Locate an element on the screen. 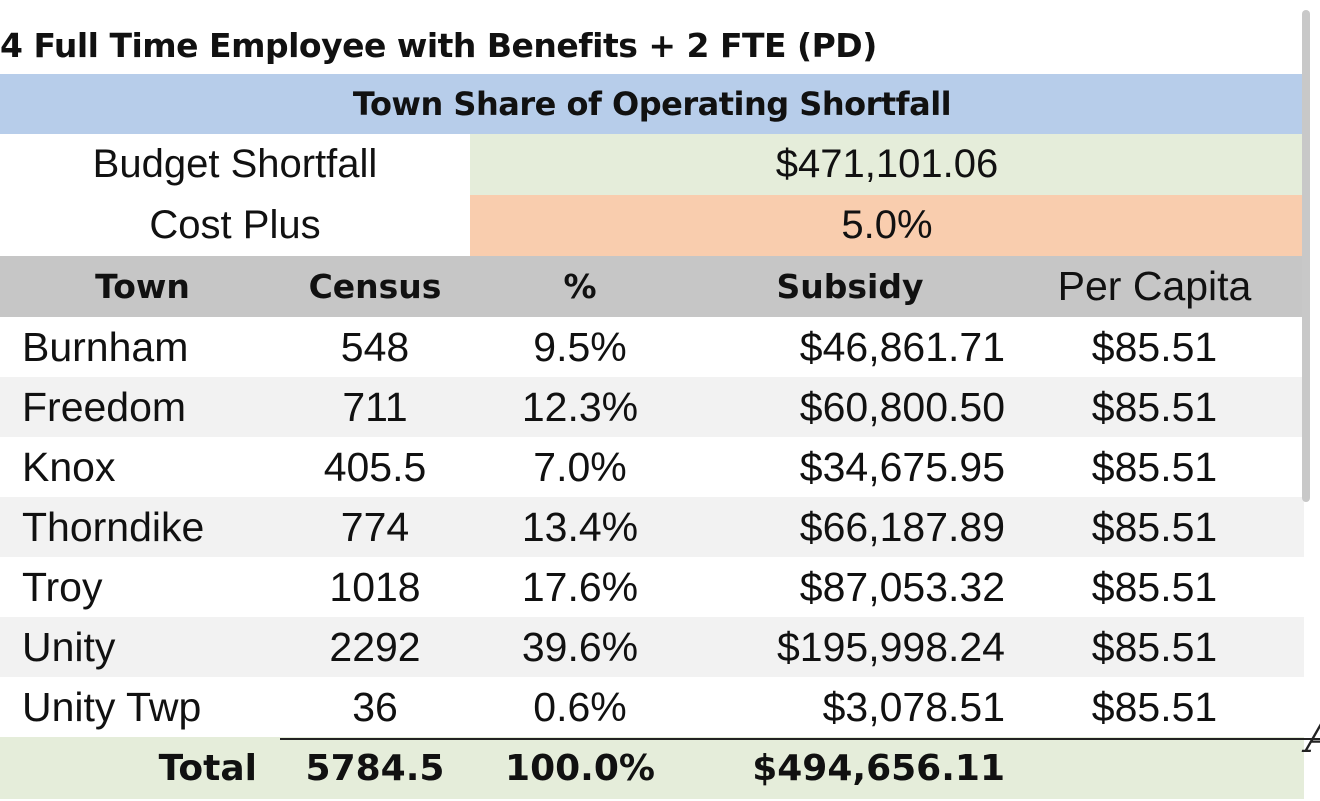 The image size is (1320, 801). summary-label: Budget Shortfall is located at coordinates (235, 164).